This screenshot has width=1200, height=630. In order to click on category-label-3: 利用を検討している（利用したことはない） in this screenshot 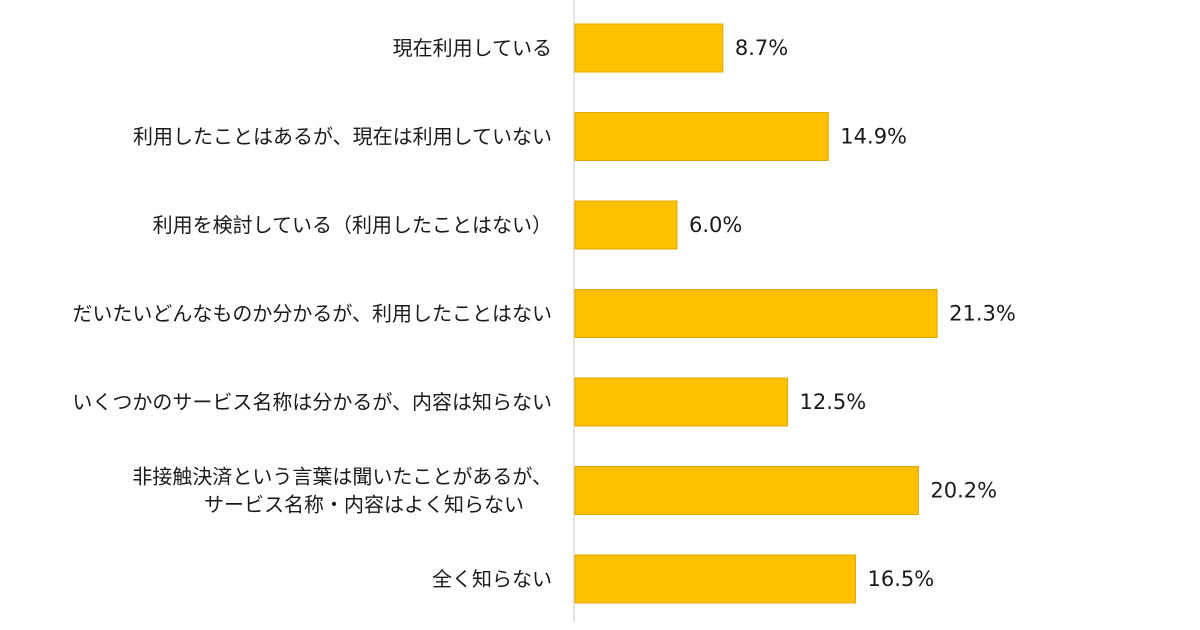, I will do `click(352, 225)`.